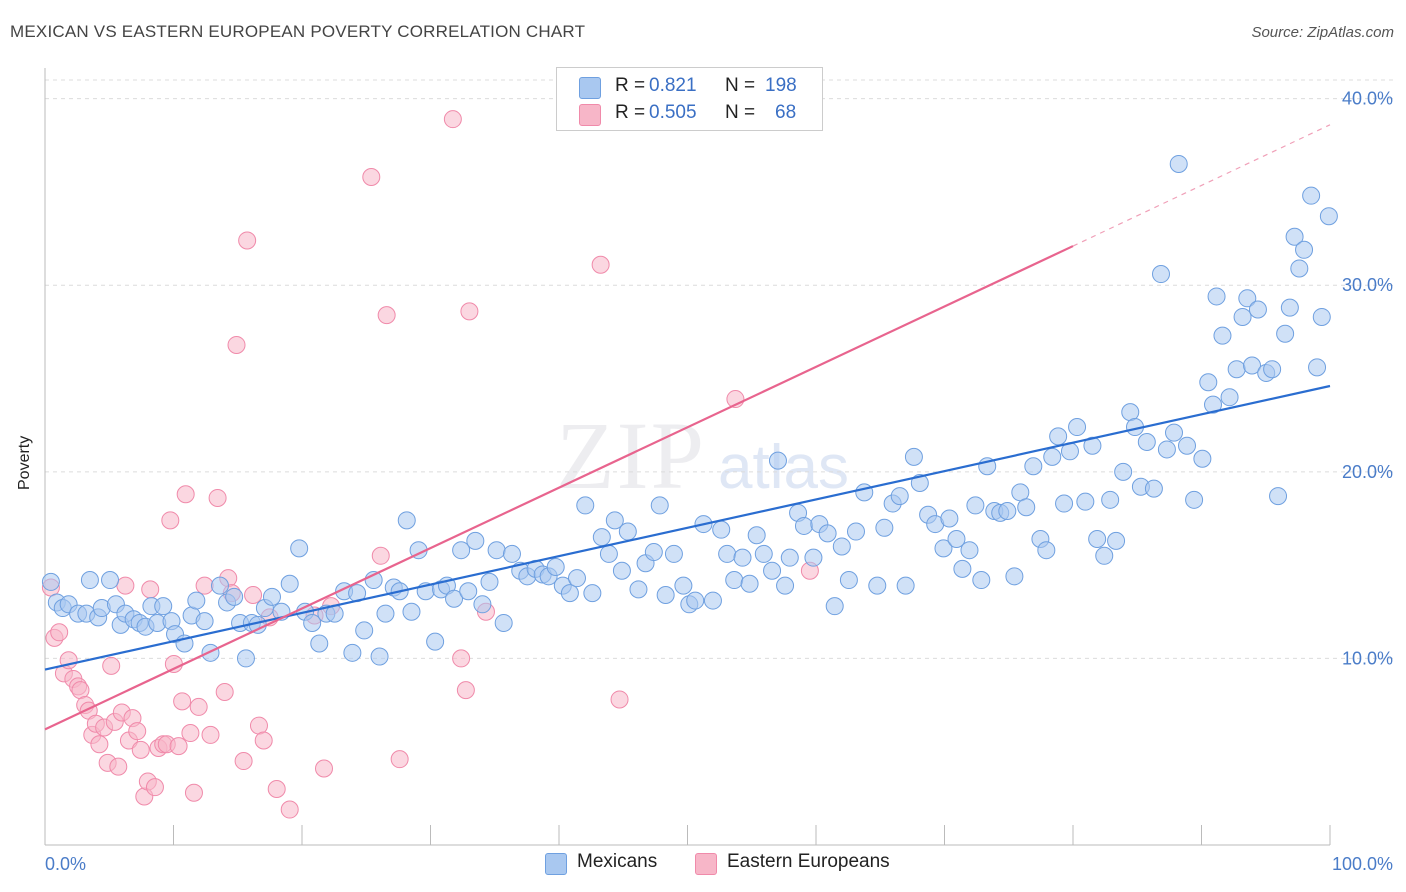  Describe the element at coordinates (1322, 32) in the screenshot. I see `source-attribution: Source: ZipAtlas.com` at that location.